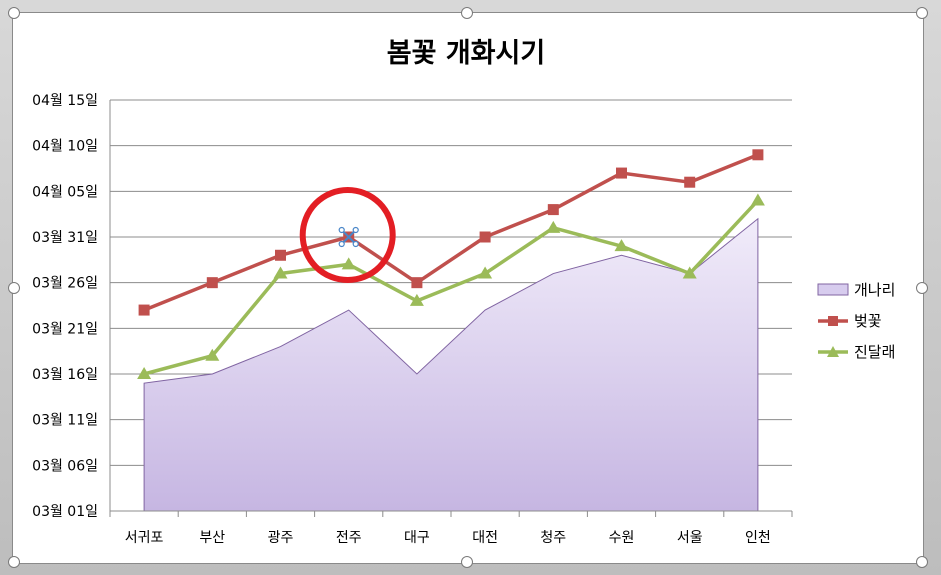 The height and width of the screenshot is (575, 941). What do you see at coordinates (833, 321) in the screenshot?
I see `legend-marker-벚꽃` at bounding box center [833, 321].